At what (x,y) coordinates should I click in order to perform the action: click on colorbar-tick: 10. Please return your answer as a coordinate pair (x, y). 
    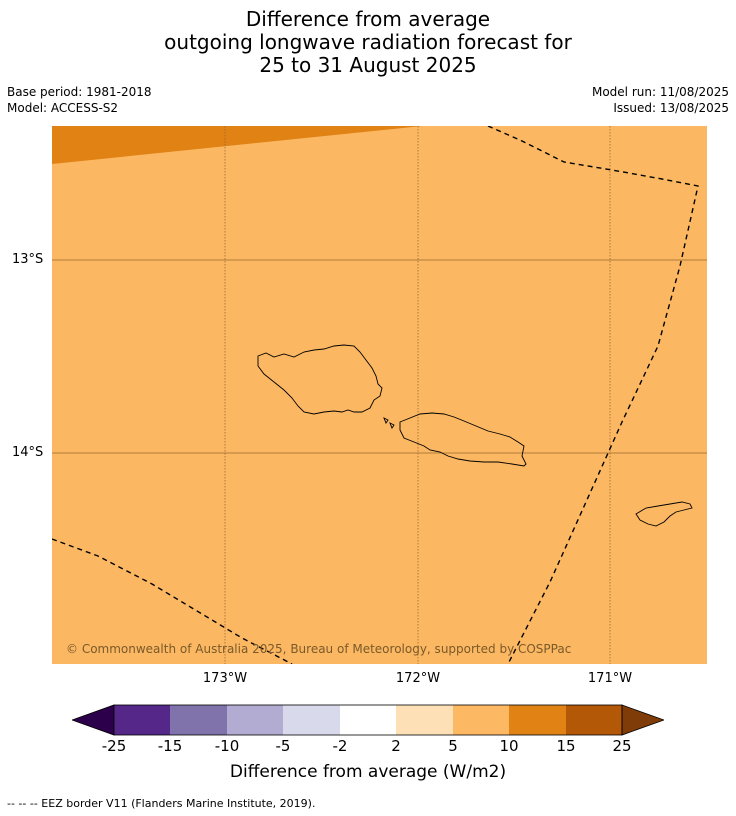
    Looking at the image, I should click on (509, 746).